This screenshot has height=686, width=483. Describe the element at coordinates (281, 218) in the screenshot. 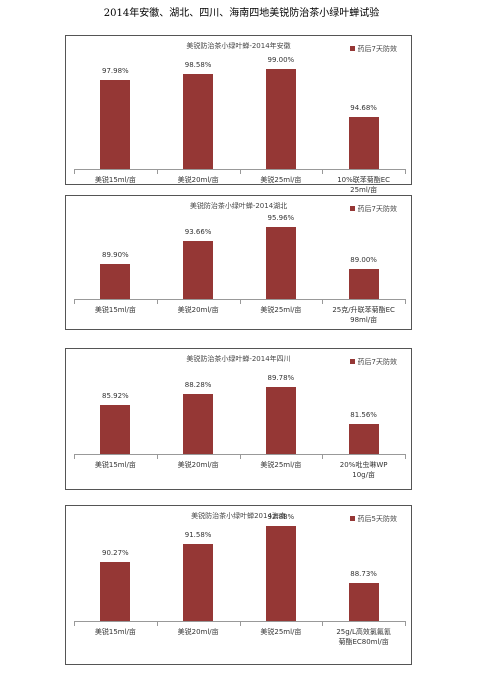

I see `value-label: 95.96%` at that location.